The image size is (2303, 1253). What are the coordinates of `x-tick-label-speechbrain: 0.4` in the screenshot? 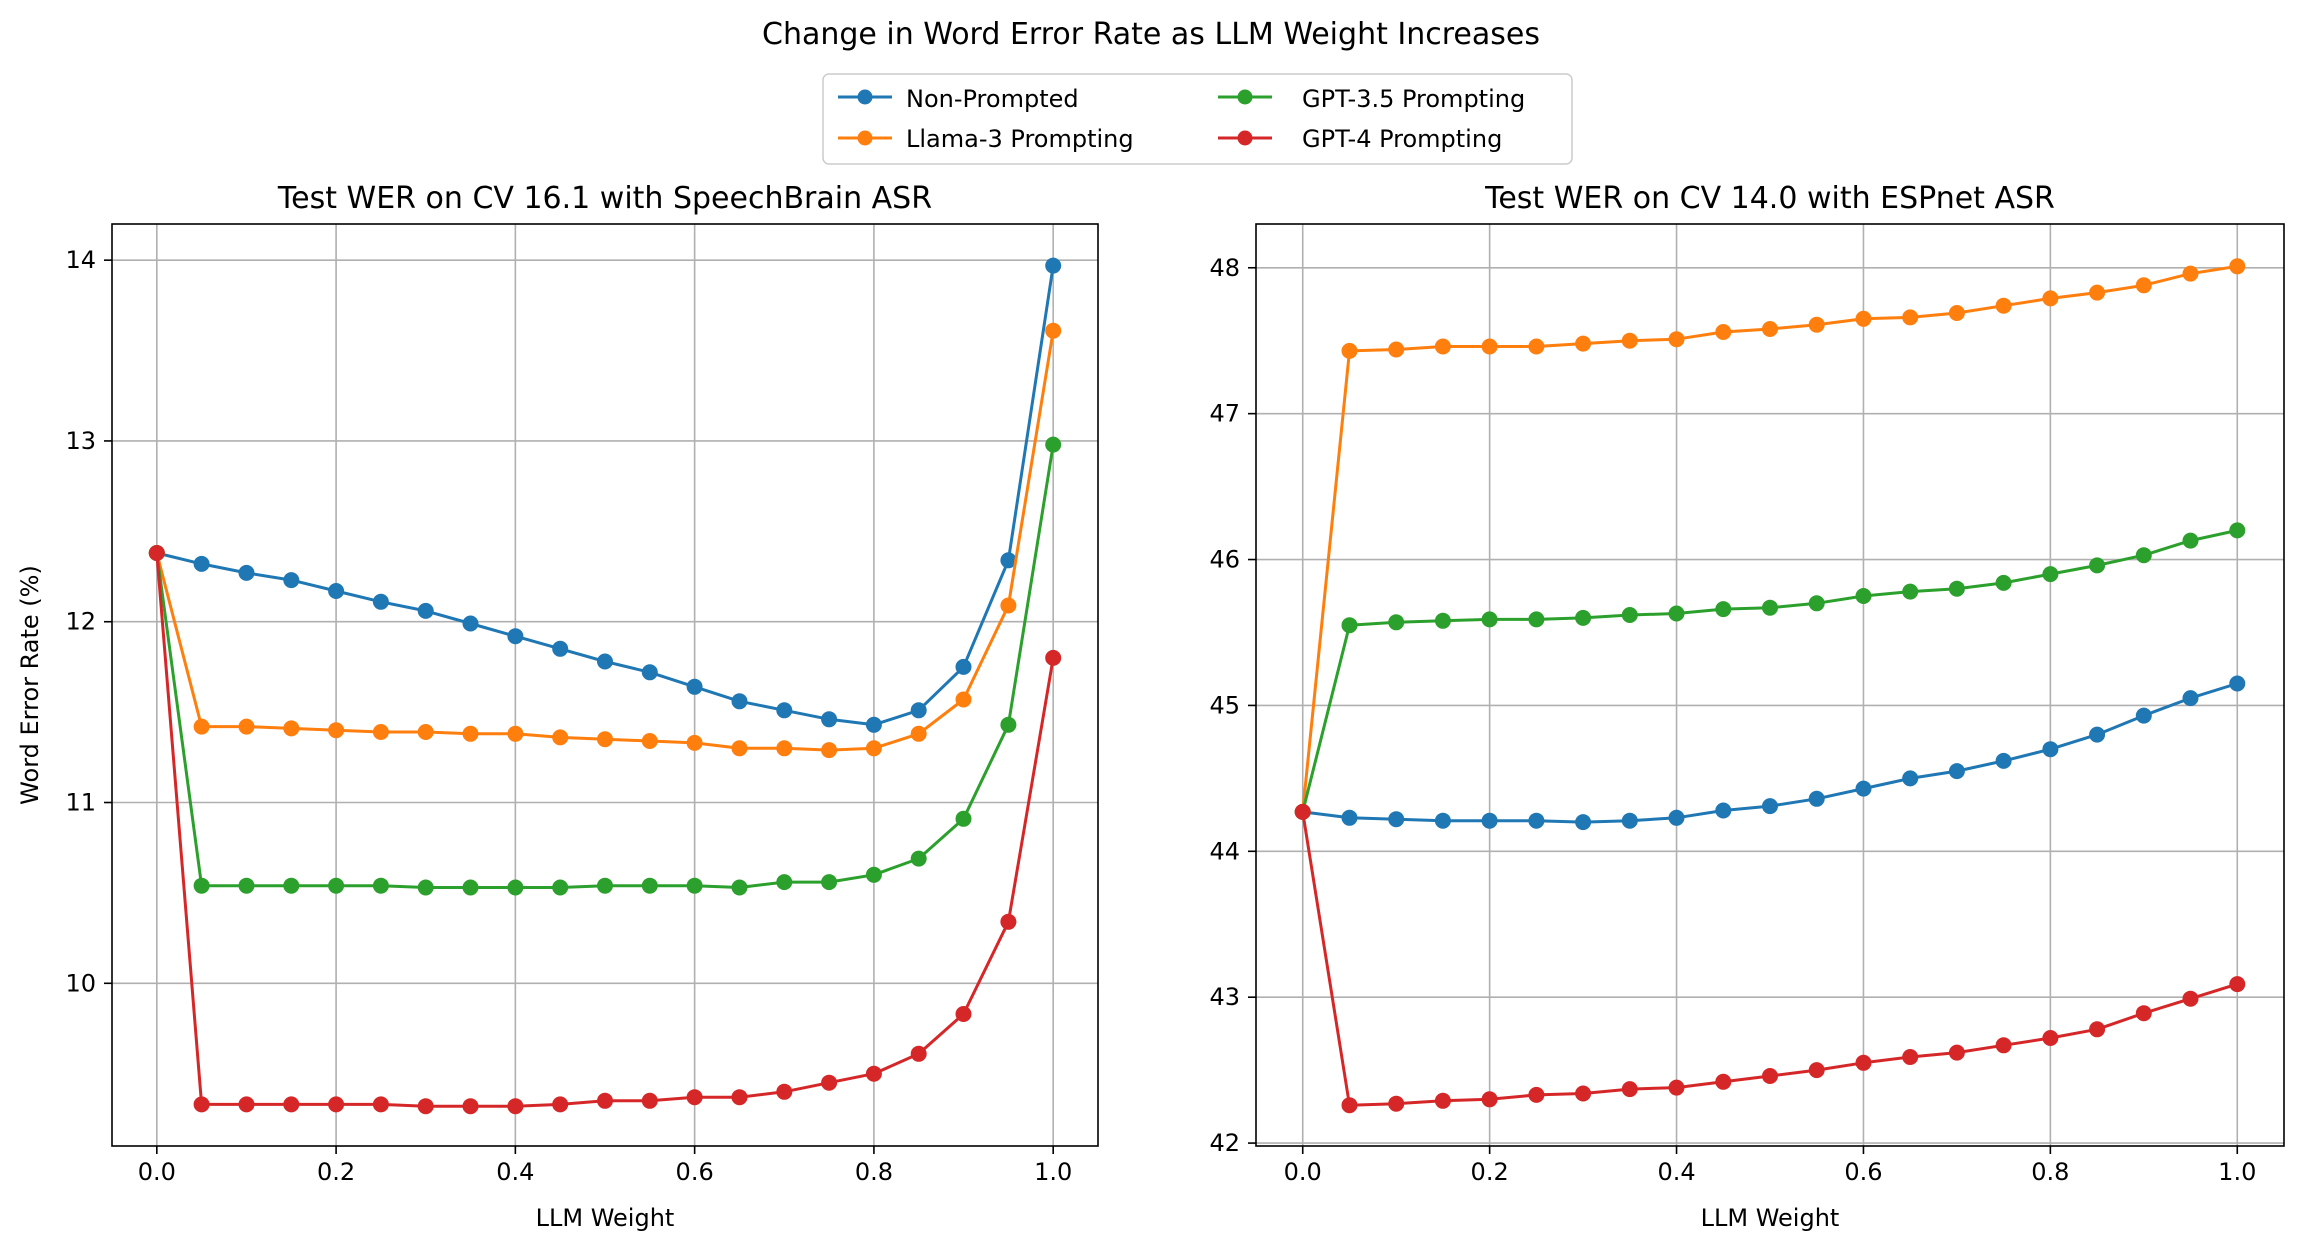 It's located at (515, 1172).